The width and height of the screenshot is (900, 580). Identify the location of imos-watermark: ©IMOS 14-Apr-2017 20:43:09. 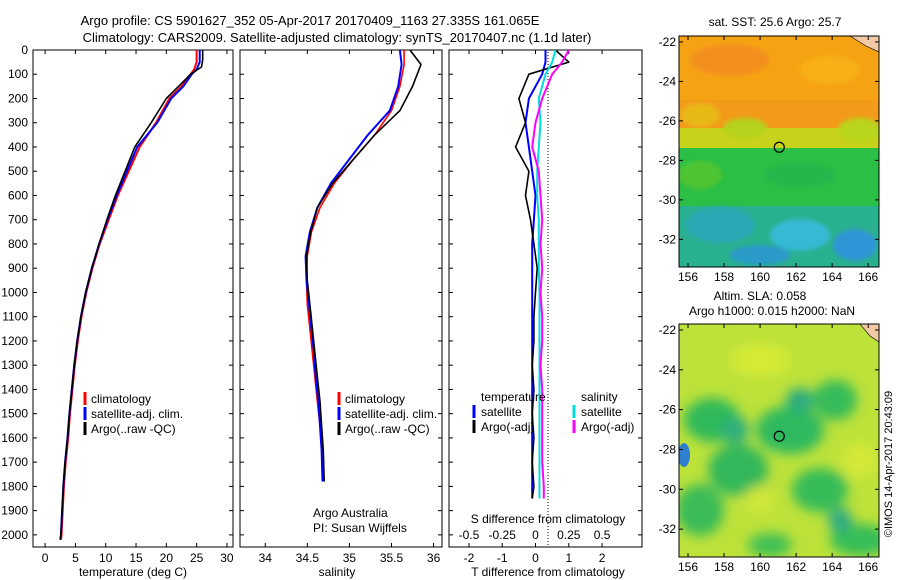
(889, 464).